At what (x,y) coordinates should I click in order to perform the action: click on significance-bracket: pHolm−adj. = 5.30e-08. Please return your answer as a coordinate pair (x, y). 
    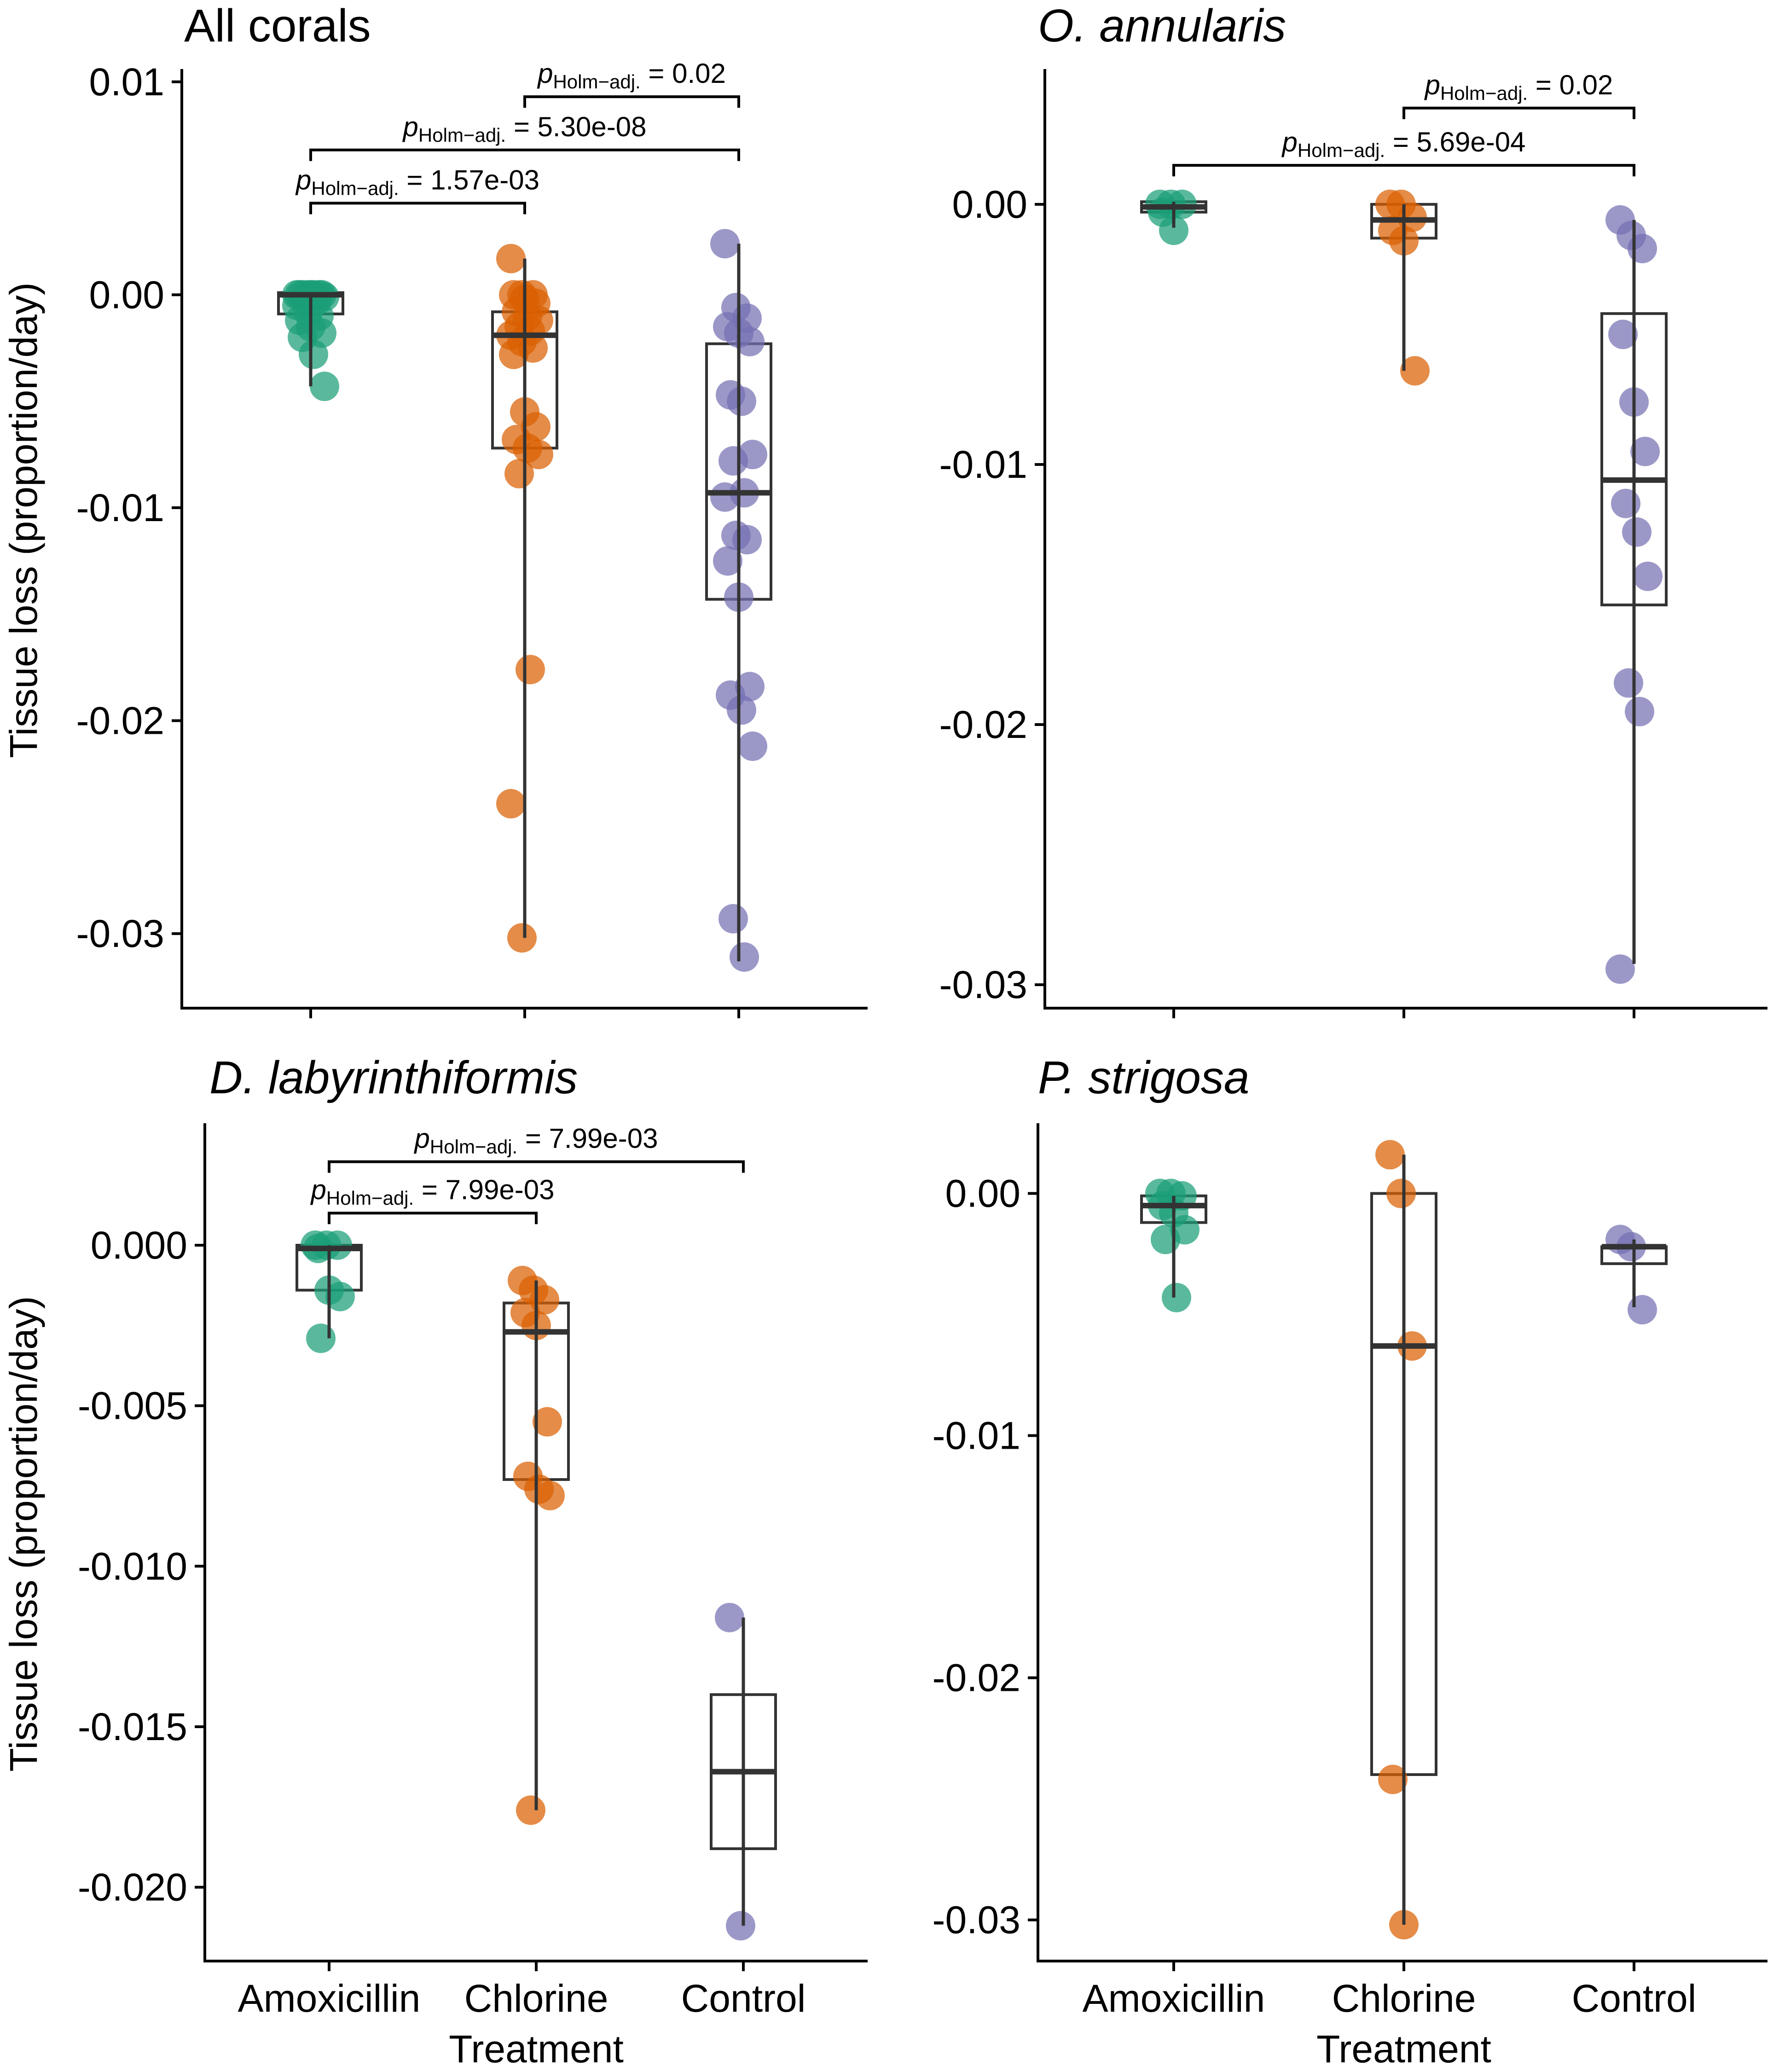
    Looking at the image, I should click on (524, 136).